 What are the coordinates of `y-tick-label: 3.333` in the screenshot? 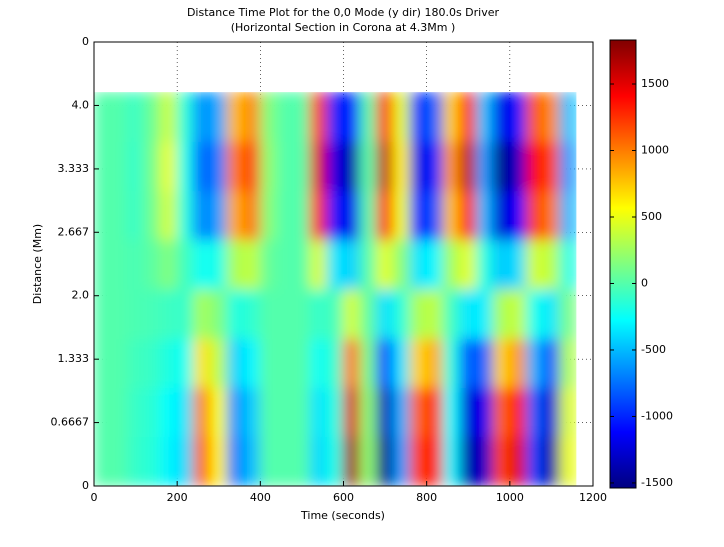 It's located at (74, 168).